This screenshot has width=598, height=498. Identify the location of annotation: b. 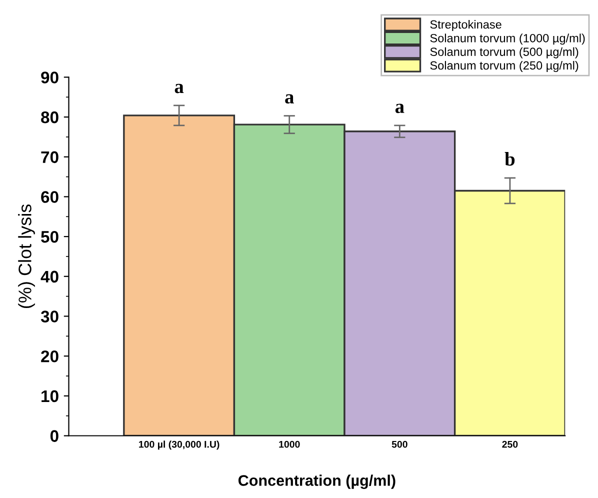
(509, 159).